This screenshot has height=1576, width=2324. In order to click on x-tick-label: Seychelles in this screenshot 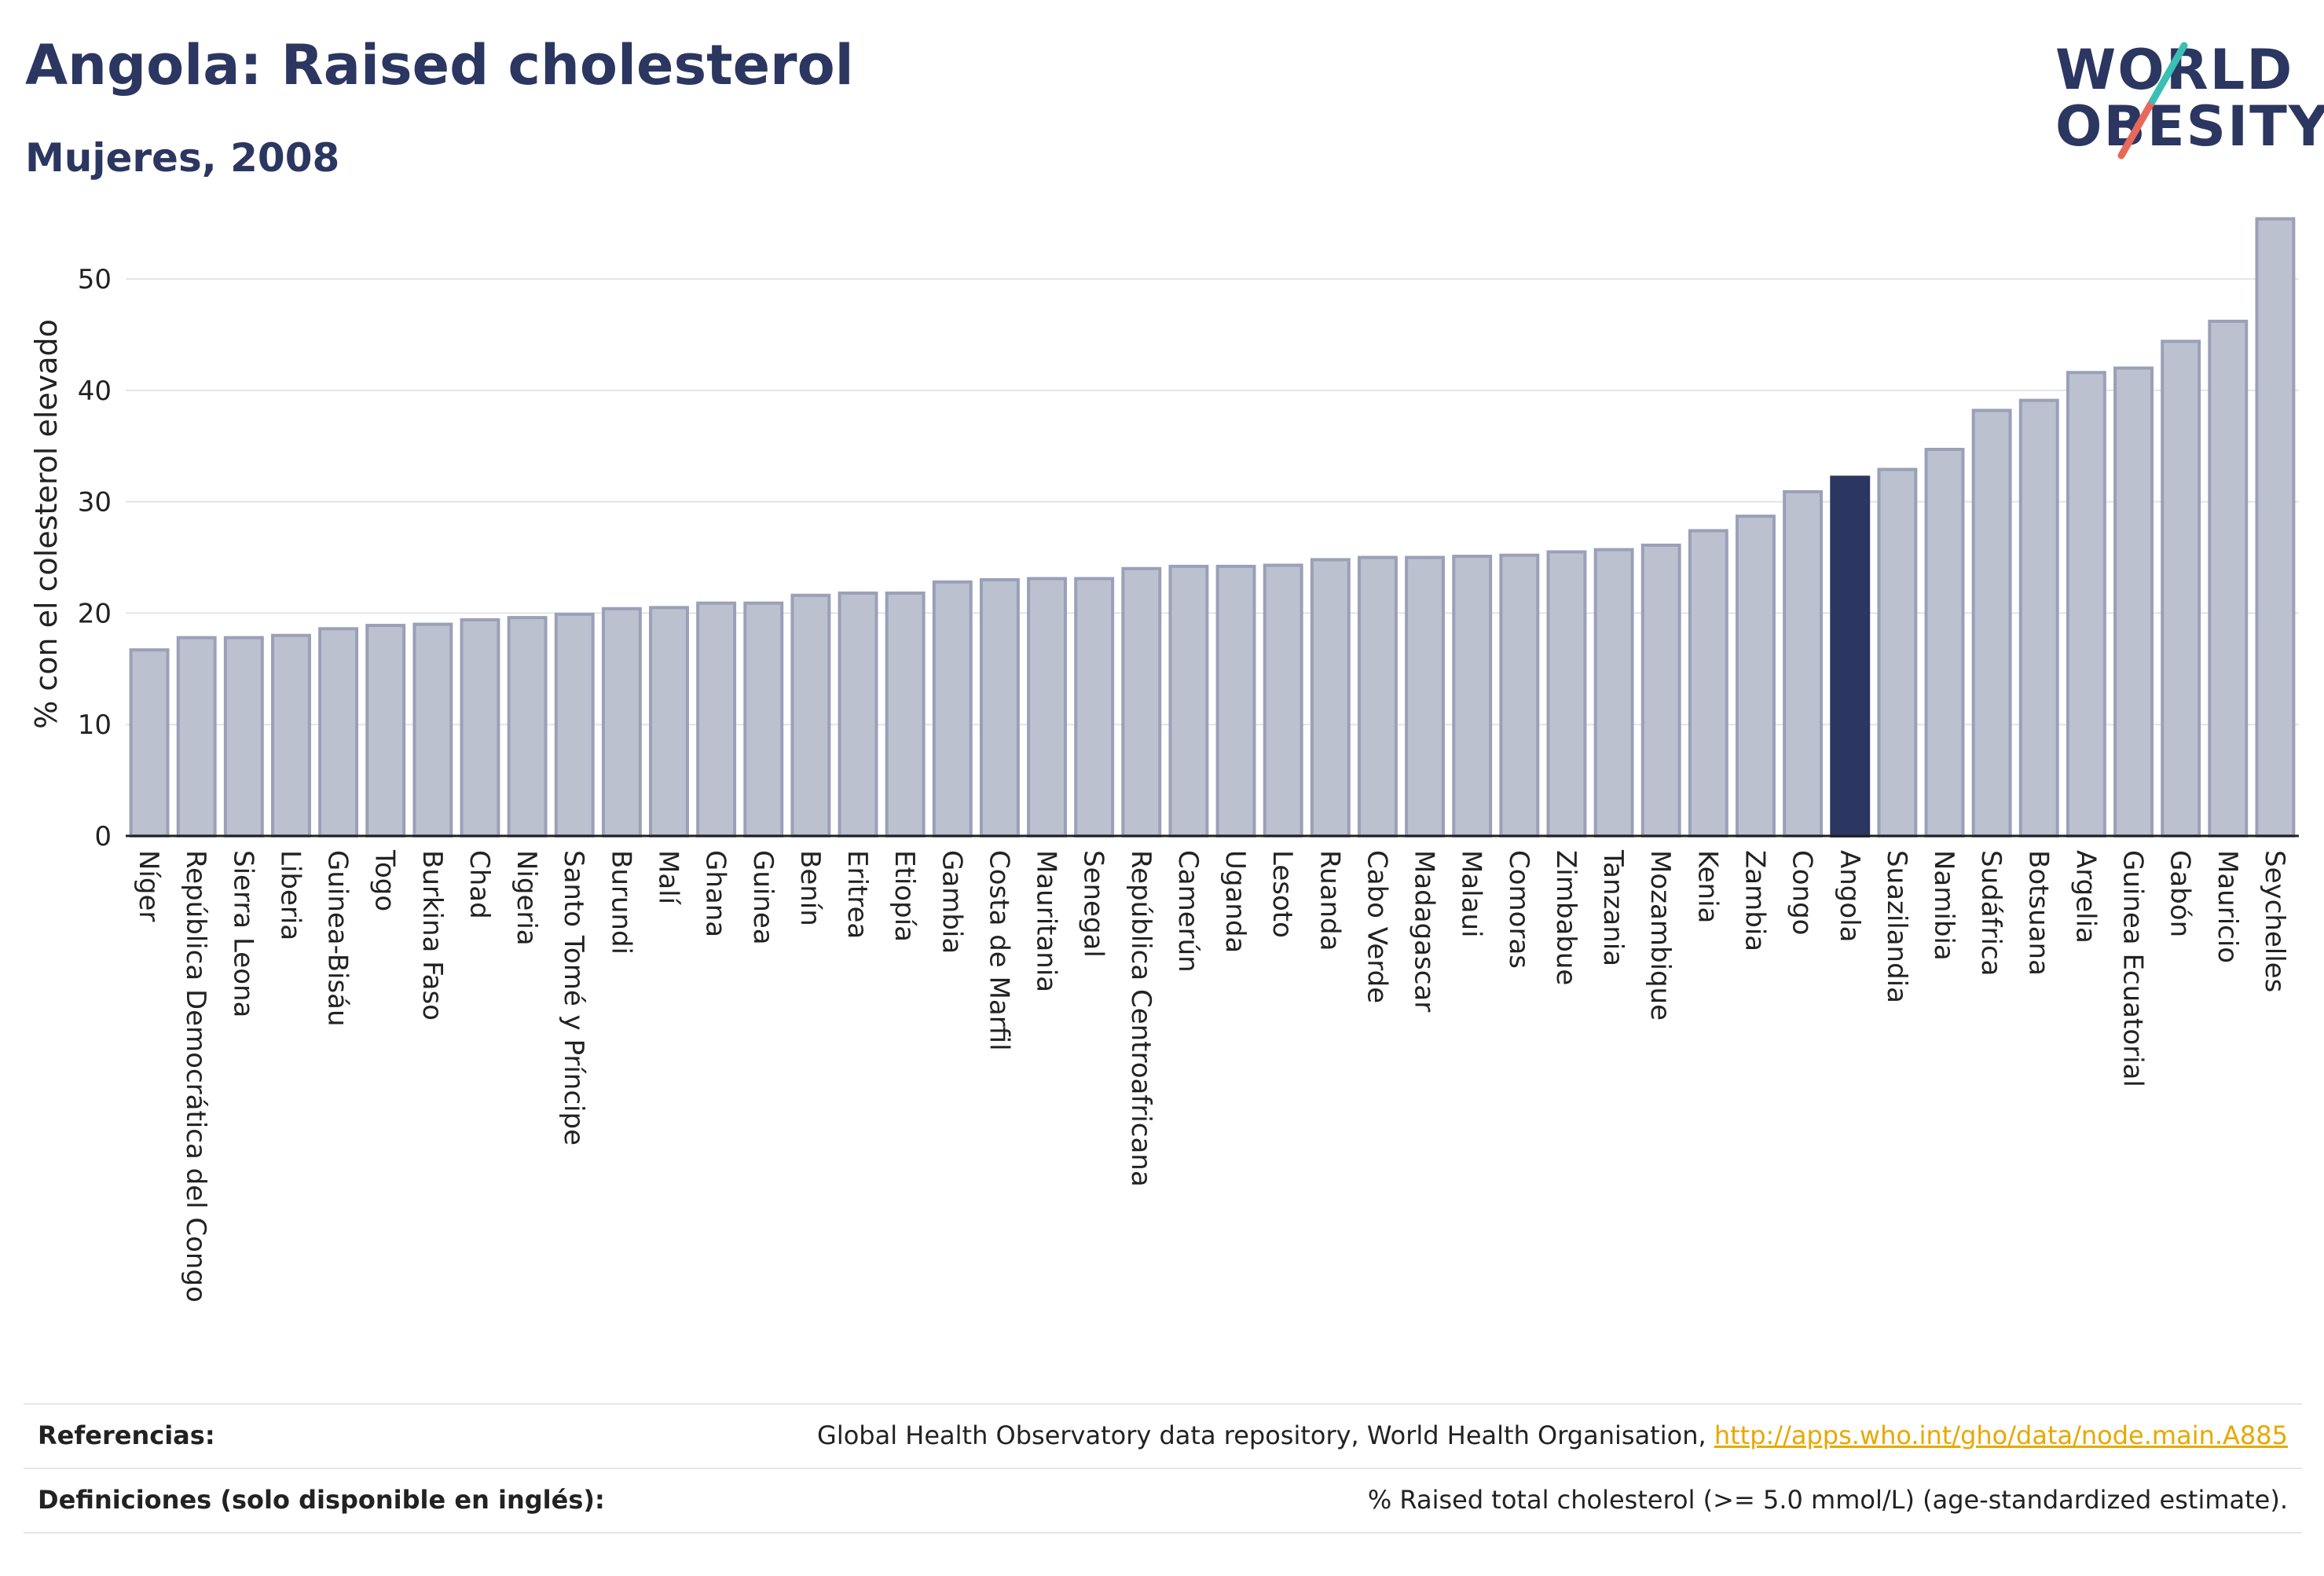, I will do `click(2274, 921)`.